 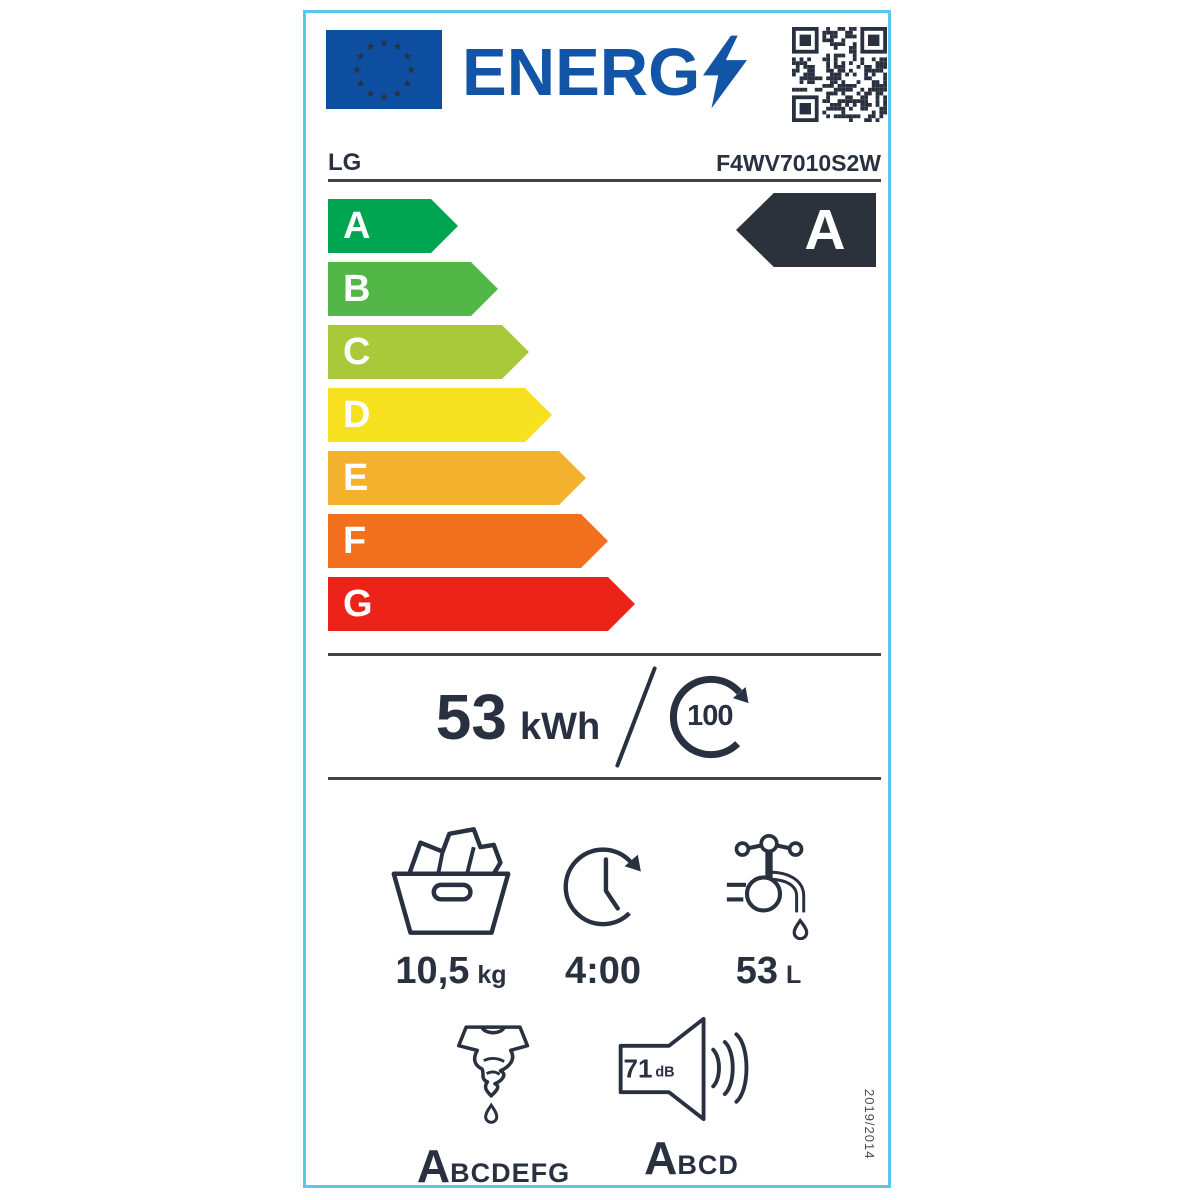 What do you see at coordinates (661, 1158) in the screenshot?
I see `noise-grade: A` at bounding box center [661, 1158].